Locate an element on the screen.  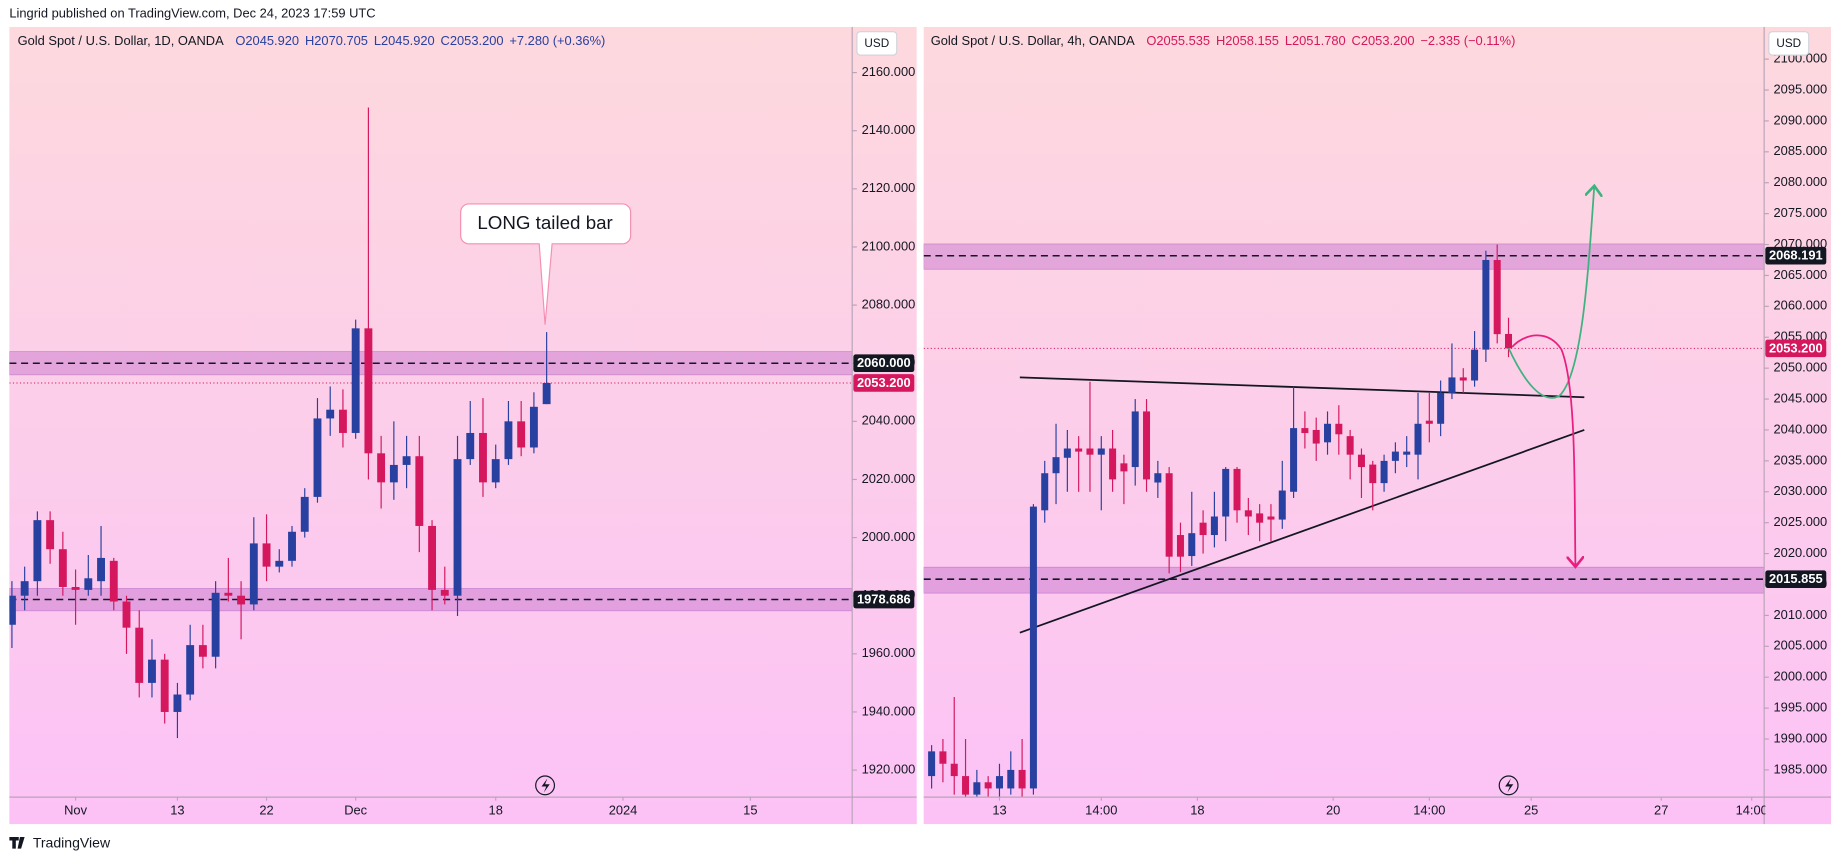
y-tick-label: 2090.000 is located at coordinates (1801, 119).